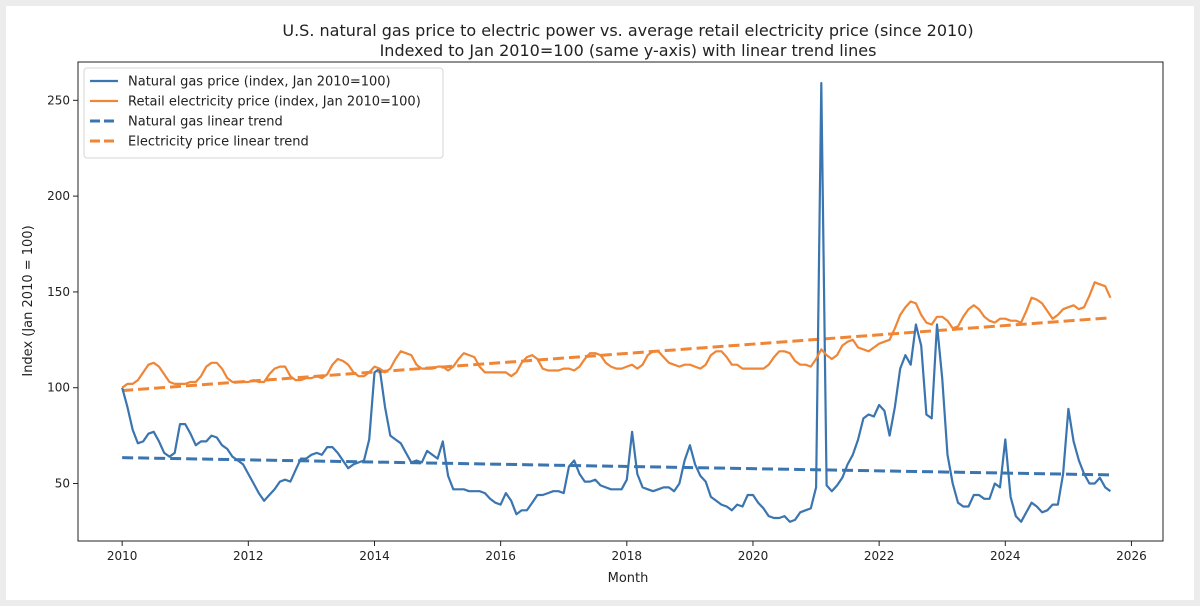  I want to click on y-tick-label: 200, so click(58, 196).